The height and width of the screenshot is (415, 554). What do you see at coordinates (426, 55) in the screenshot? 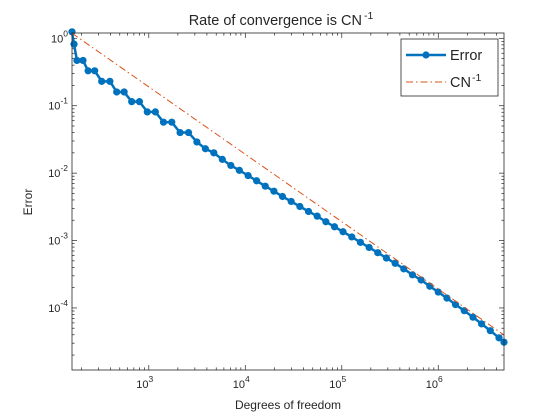
I see `legend-error-marker` at bounding box center [426, 55].